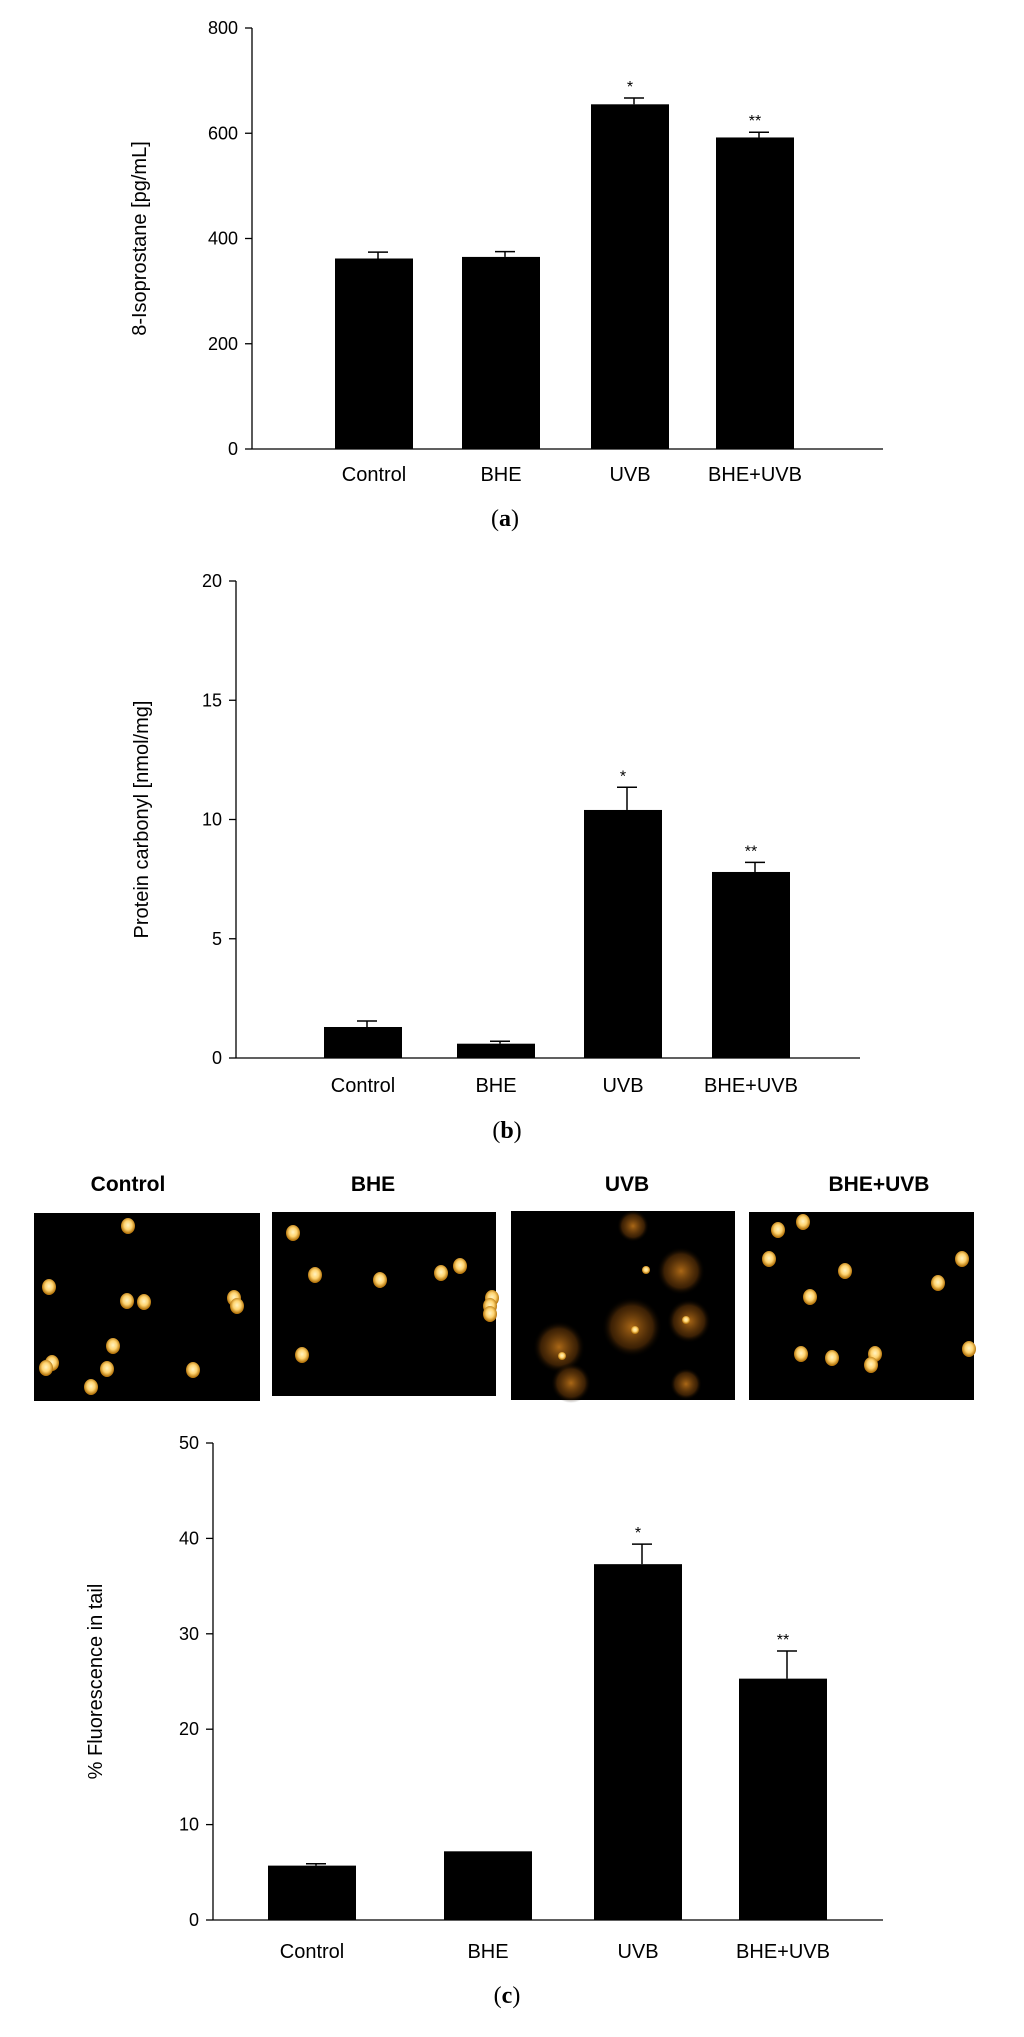  I want to click on micrograph-title-uvb: UVB, so click(627, 1184).